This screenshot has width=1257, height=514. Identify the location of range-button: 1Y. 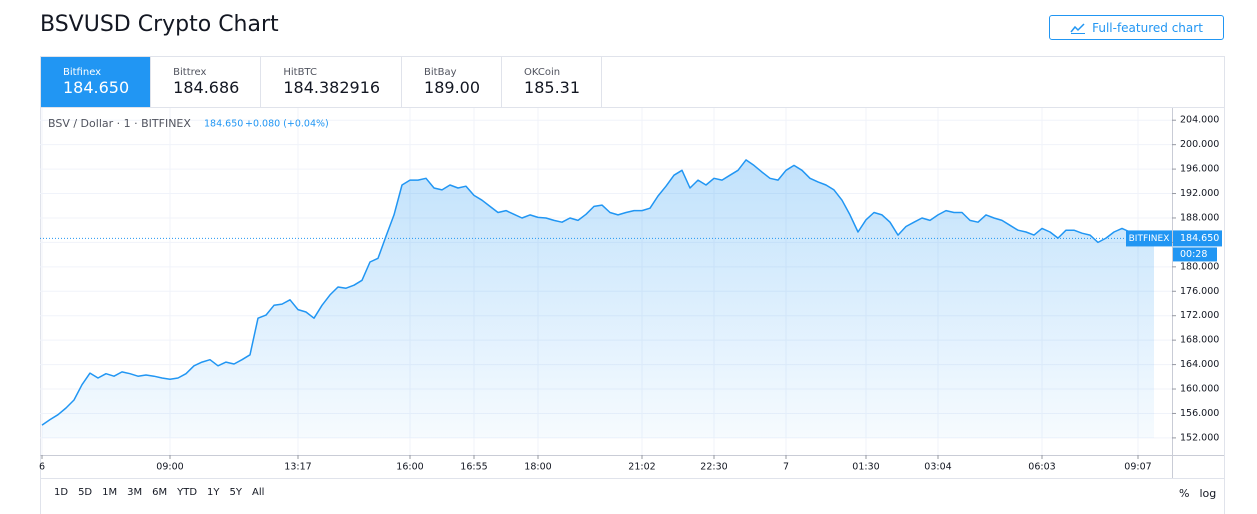
(213, 492).